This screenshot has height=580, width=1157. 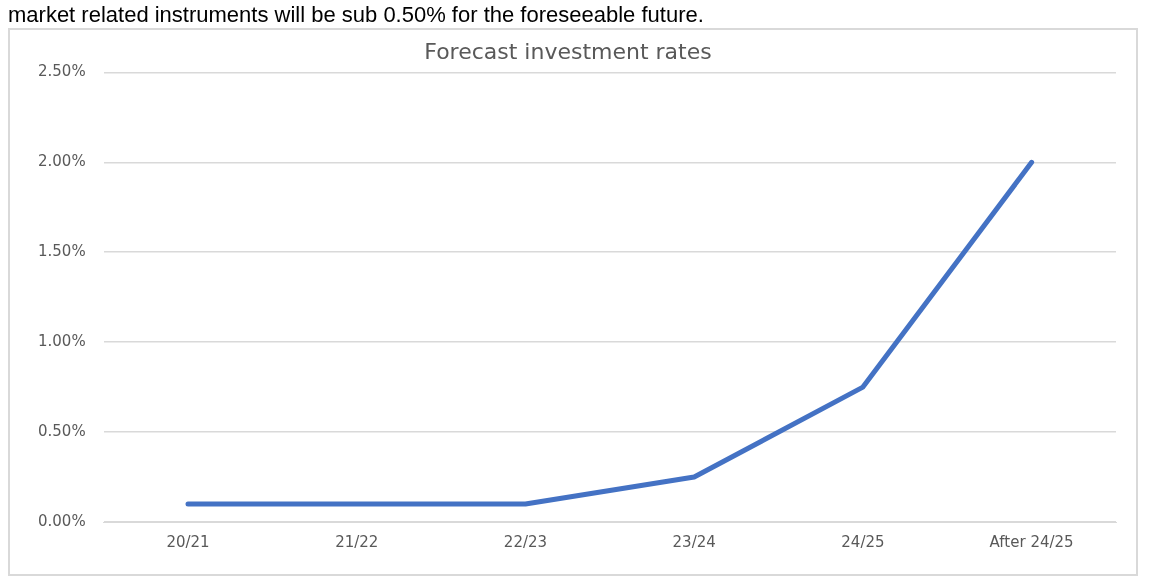 What do you see at coordinates (62, 251) in the screenshot?
I see `y-tick-label: 1.50%` at bounding box center [62, 251].